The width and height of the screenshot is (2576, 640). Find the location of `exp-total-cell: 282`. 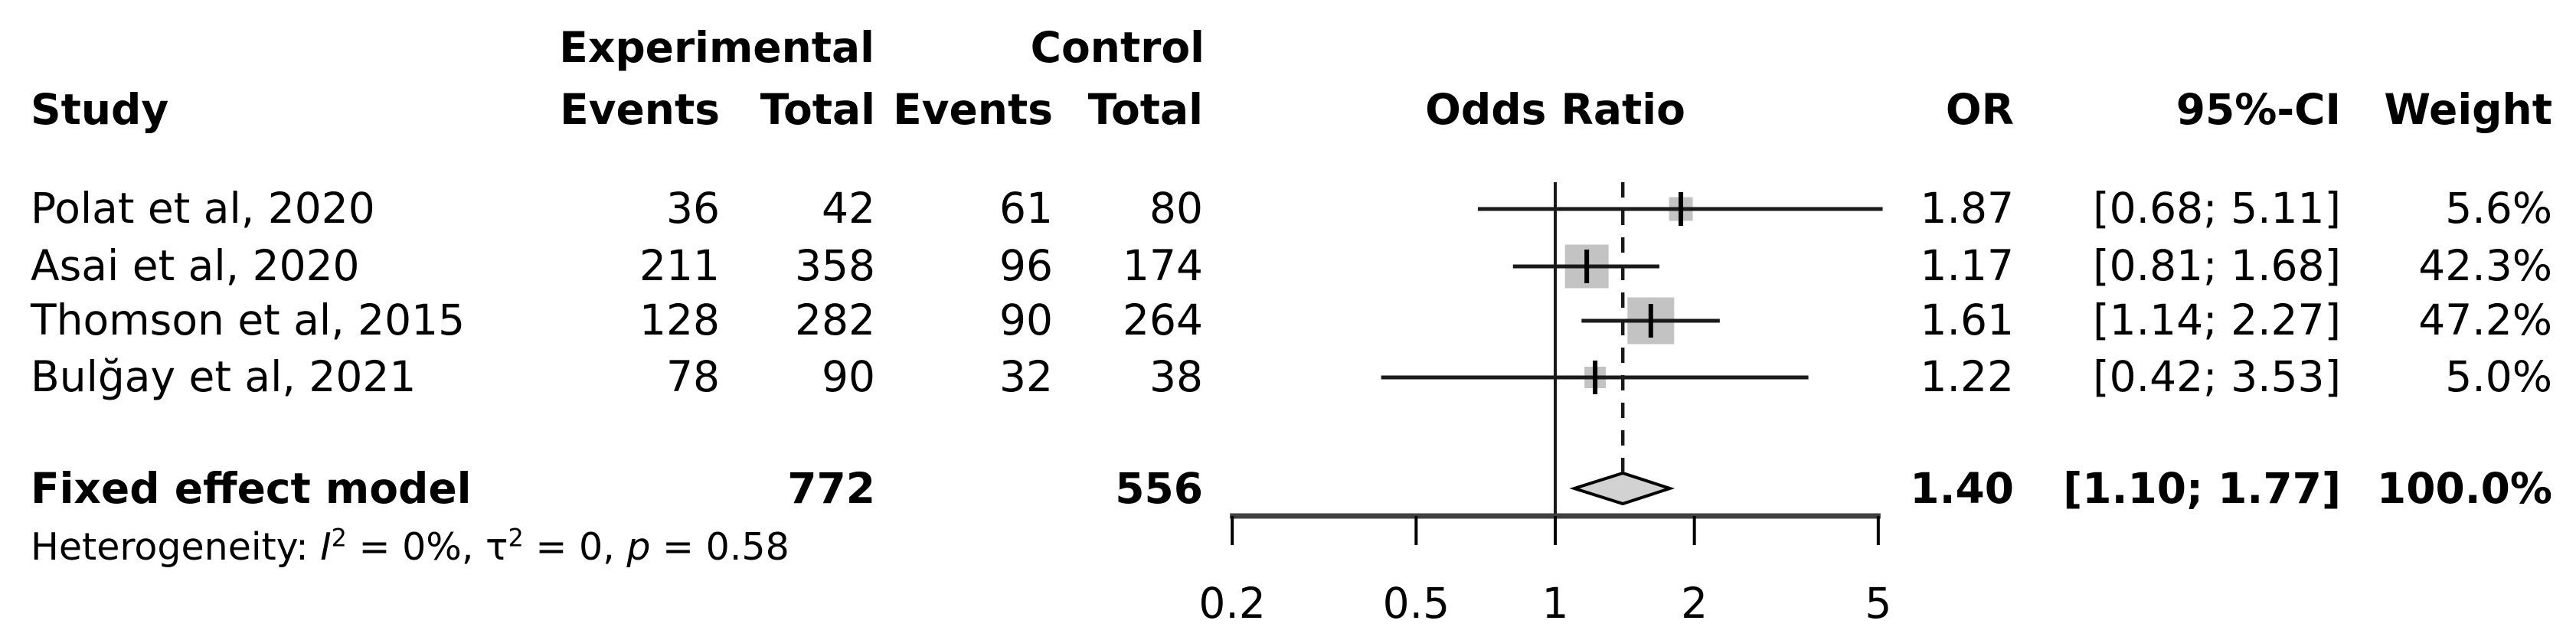

exp-total-cell: 282 is located at coordinates (835, 320).